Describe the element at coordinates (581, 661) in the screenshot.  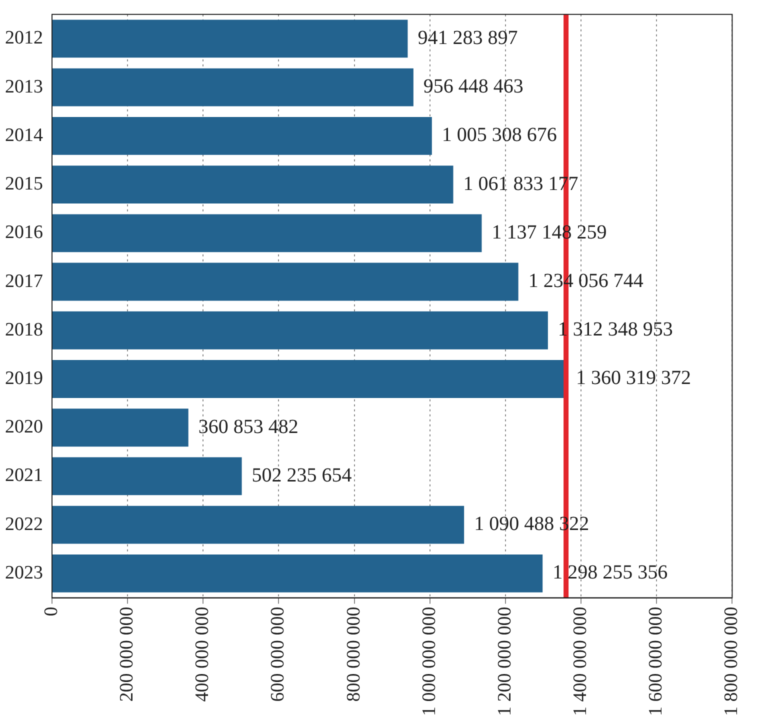
I see `x-tick-label: 1 400 000 000` at that location.